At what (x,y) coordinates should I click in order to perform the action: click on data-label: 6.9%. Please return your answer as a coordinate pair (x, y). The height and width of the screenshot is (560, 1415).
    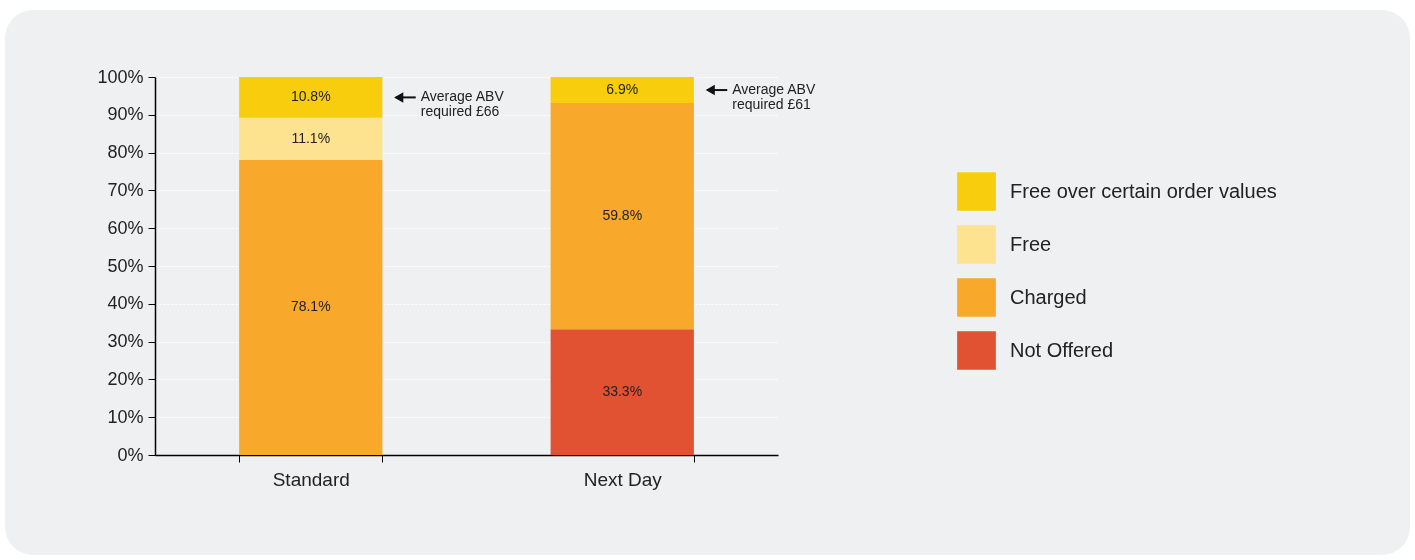
    Looking at the image, I should click on (622, 89).